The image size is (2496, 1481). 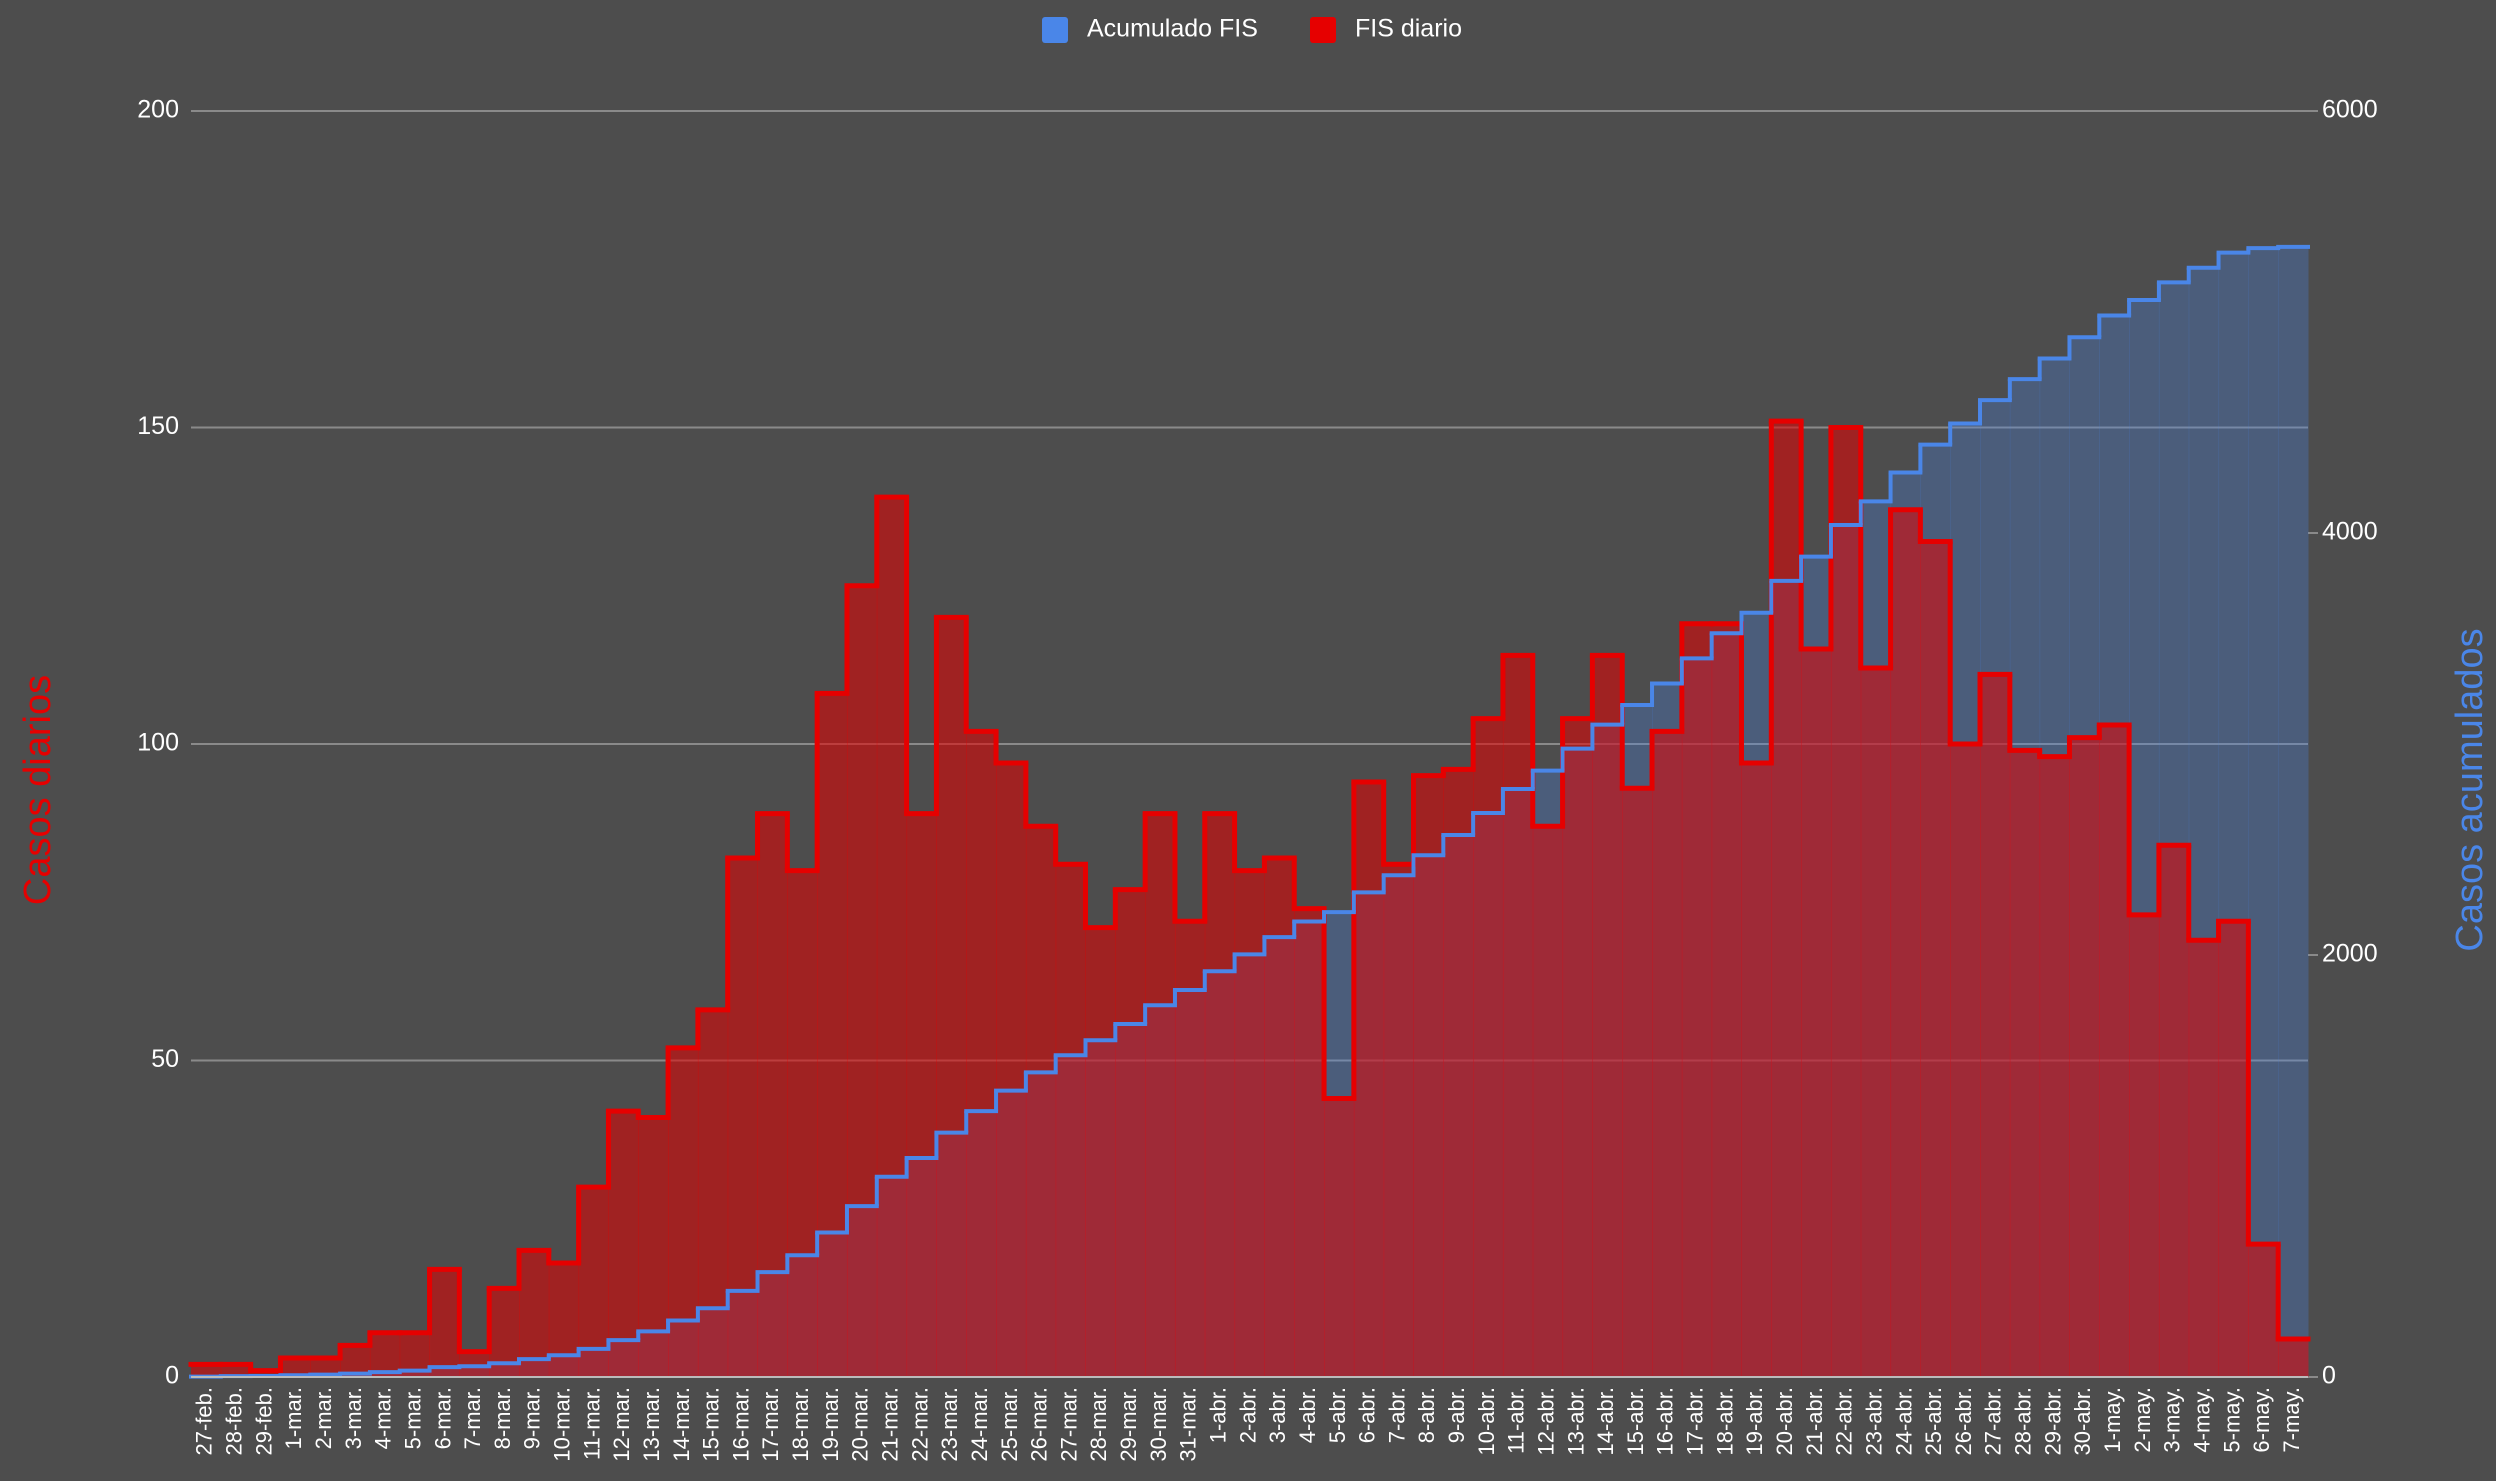 I want to click on x-tick-label: 3-mar., so click(x=353, y=1418).